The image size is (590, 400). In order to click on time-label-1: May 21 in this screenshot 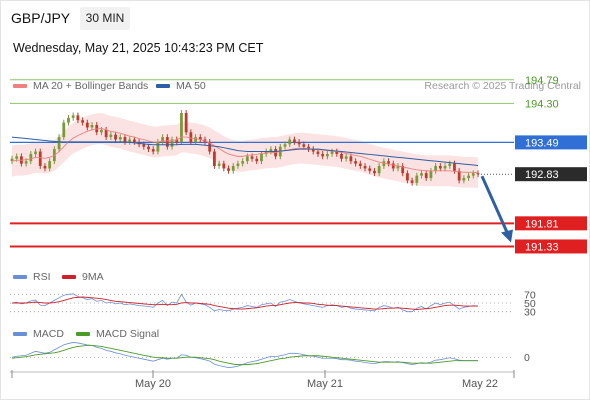, I will do `click(325, 384)`.